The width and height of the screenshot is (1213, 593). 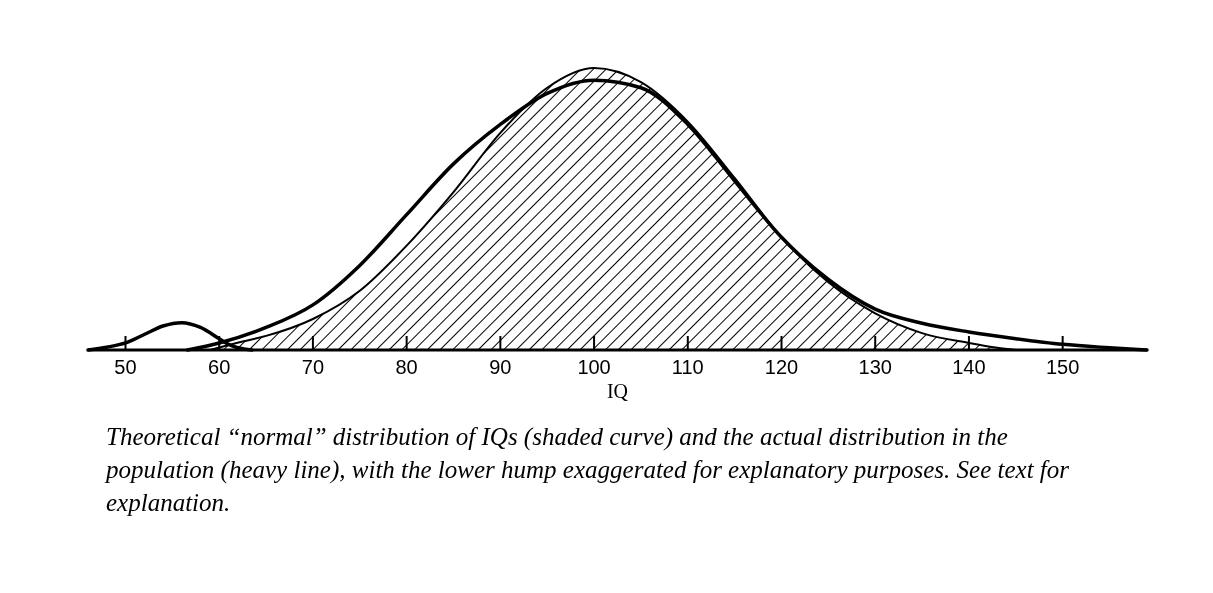 What do you see at coordinates (969, 367) in the screenshot?
I see `x-tick-label: 140` at bounding box center [969, 367].